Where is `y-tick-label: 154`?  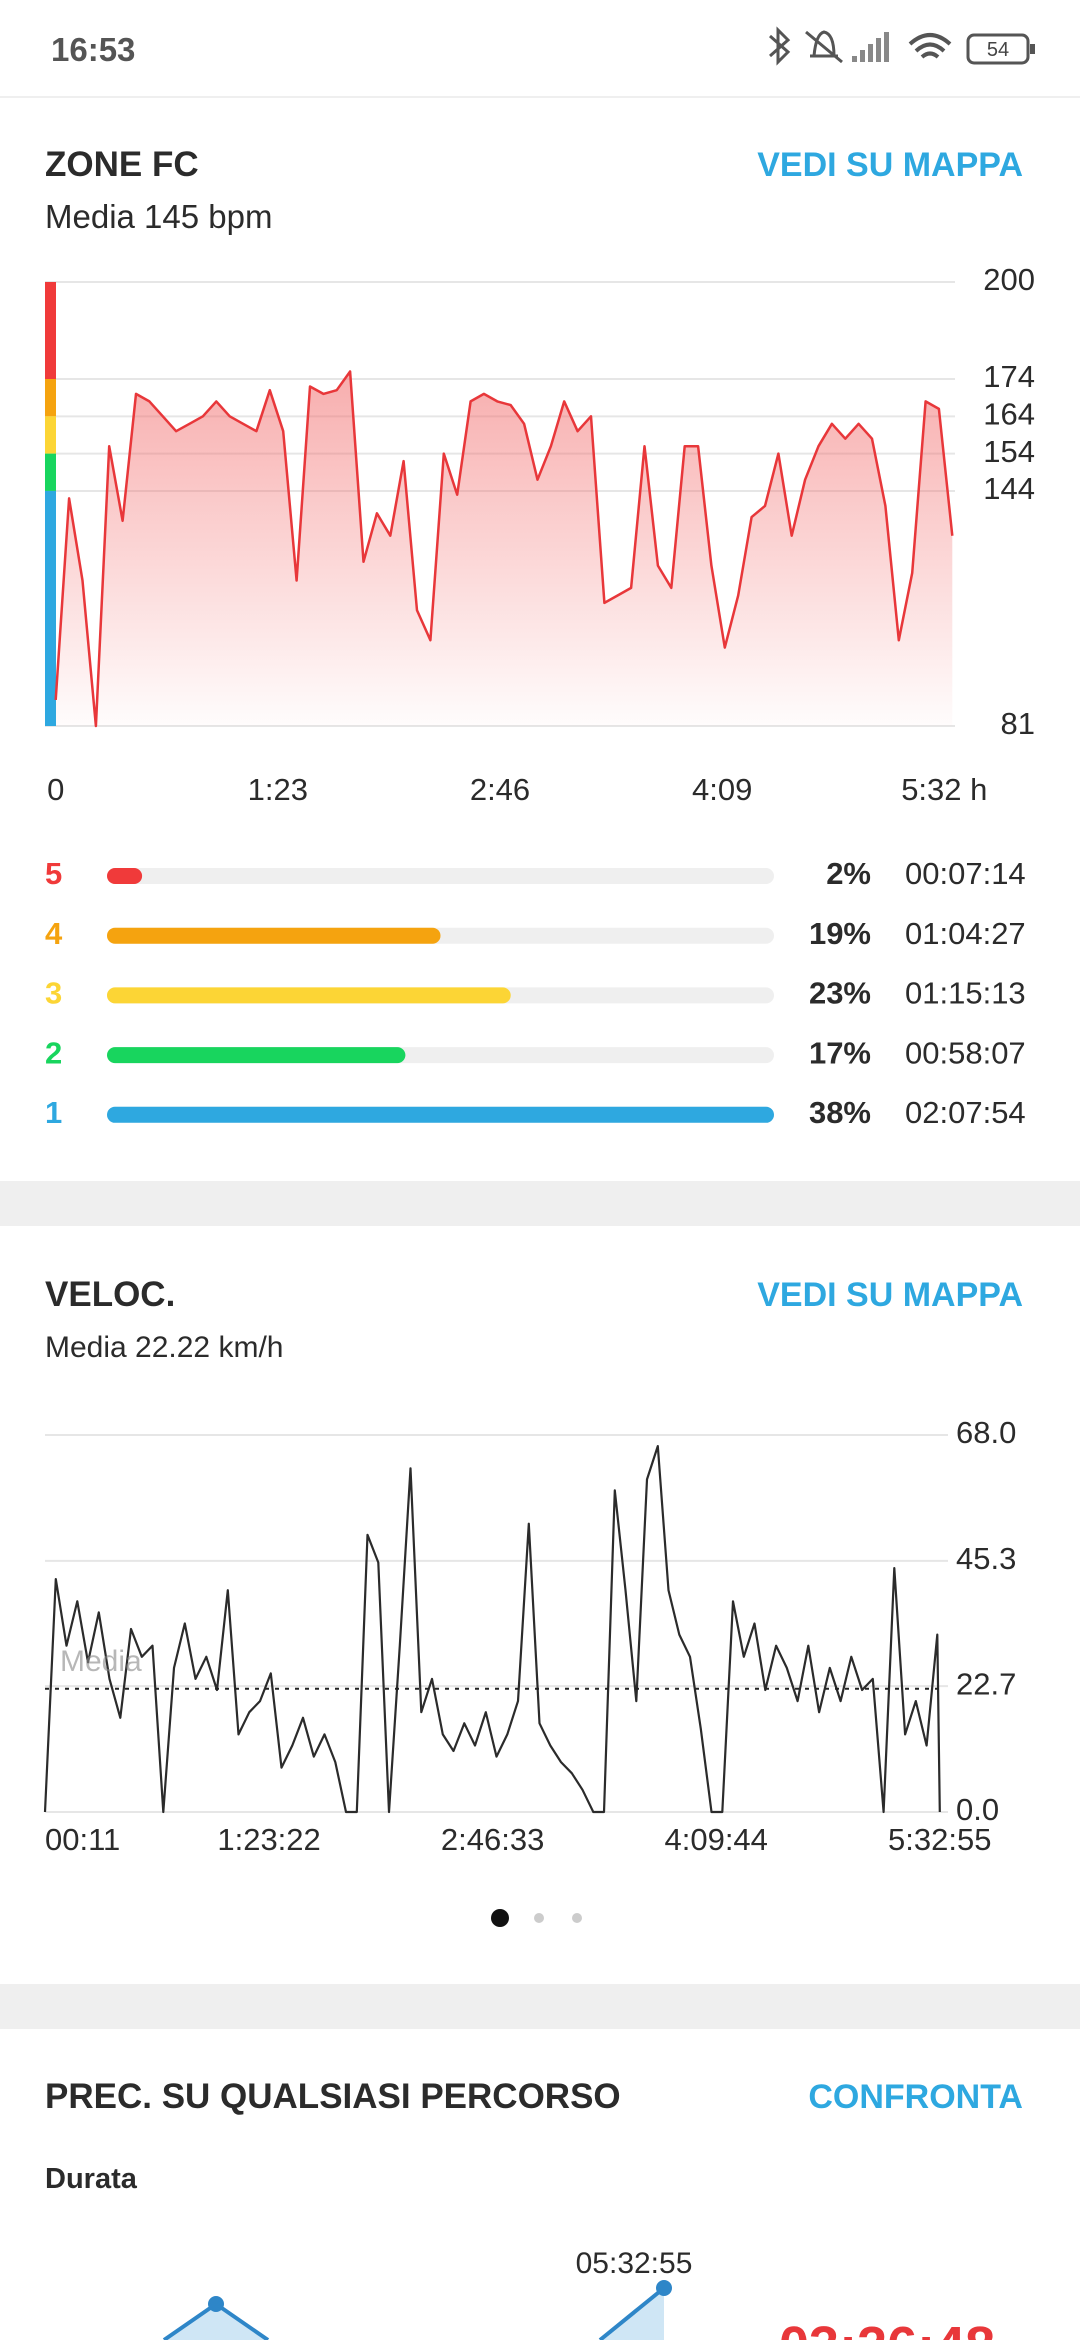
y-tick-label: 154 is located at coordinates (1009, 451).